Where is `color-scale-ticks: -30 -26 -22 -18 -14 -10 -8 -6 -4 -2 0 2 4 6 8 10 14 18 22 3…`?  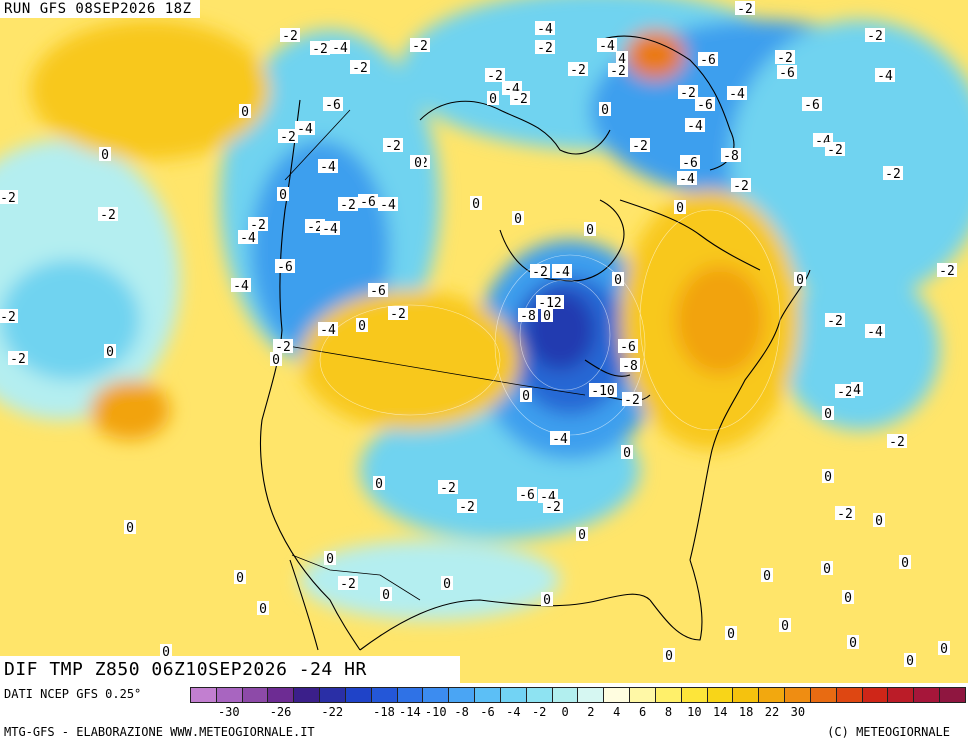 color-scale-ticks: -30 -26 -22 -18 -14 -10 -8 -6 -4 -2 0 2 4 6 8 10 14 18 22 3… is located at coordinates (578, 713).